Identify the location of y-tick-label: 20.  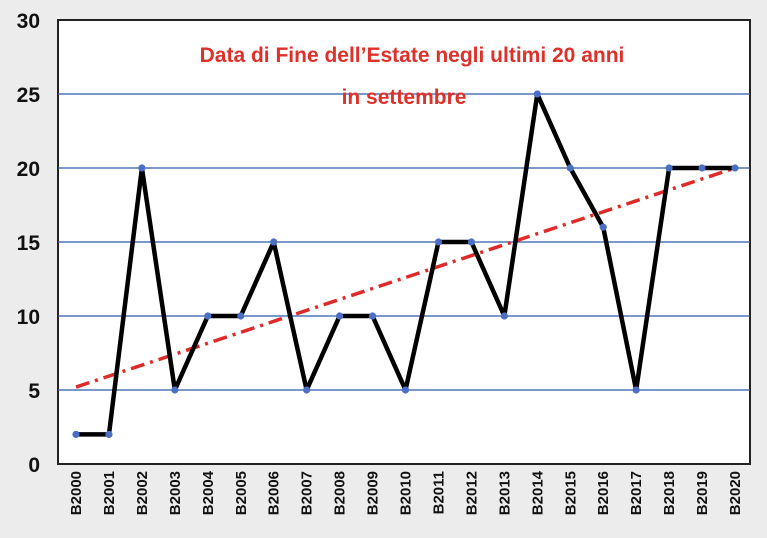
(28, 169).